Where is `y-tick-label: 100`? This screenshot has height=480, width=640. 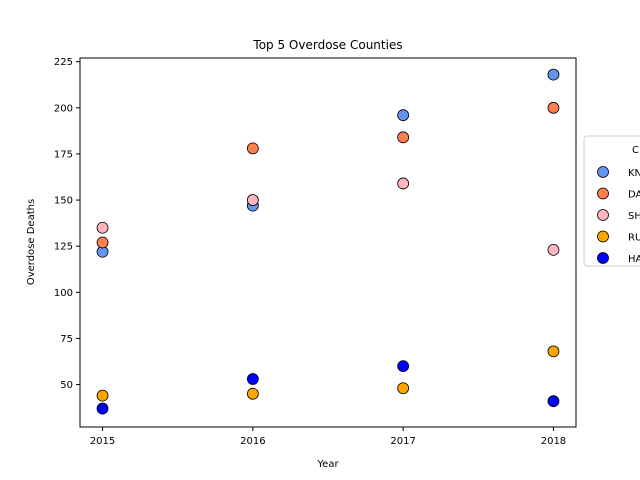
y-tick-label: 100 is located at coordinates (63, 293).